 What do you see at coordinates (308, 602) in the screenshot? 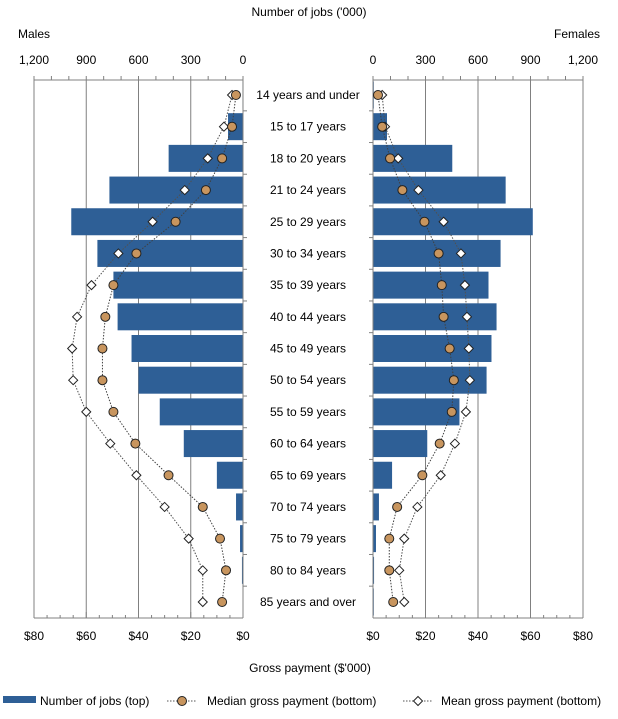
I see `category-label: 85 years and over` at bounding box center [308, 602].